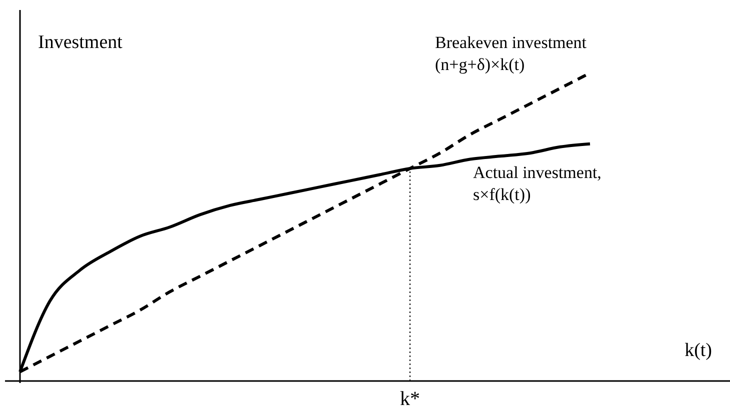  Describe the element at coordinates (511, 53) in the screenshot. I see `series-label: Breakeven investment (n+g+δ)×k(t)` at that location.